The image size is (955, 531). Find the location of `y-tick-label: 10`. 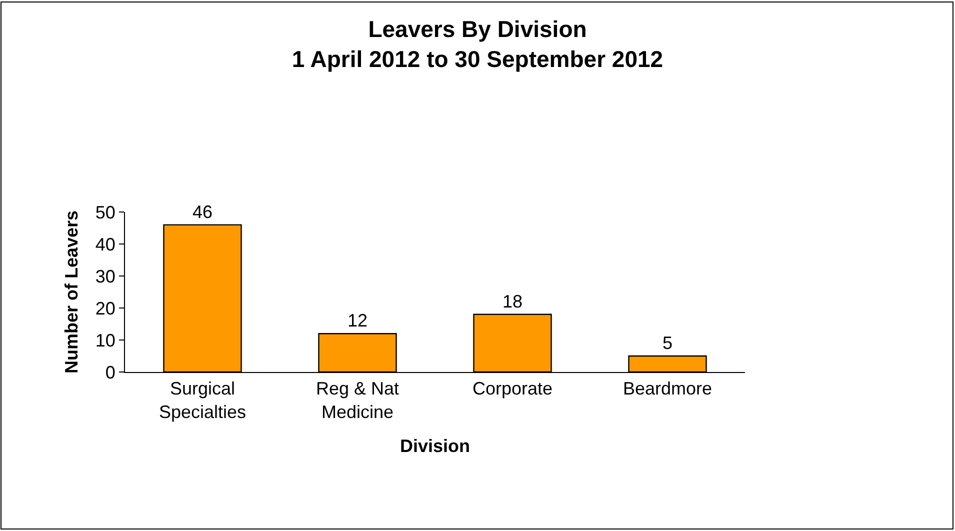

y-tick-label: 10 is located at coordinates (105, 340).